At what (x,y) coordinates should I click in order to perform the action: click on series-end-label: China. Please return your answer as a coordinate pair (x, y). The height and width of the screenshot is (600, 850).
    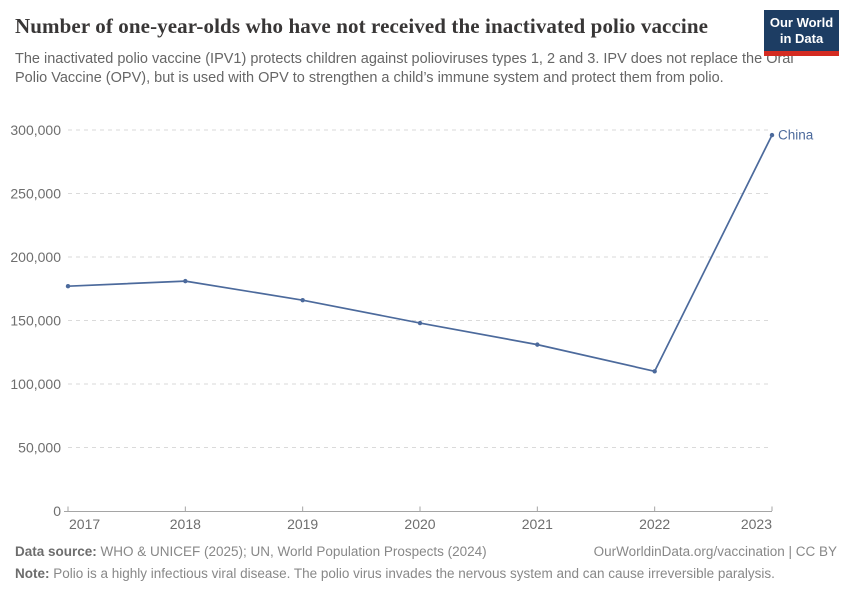
    Looking at the image, I should click on (796, 135).